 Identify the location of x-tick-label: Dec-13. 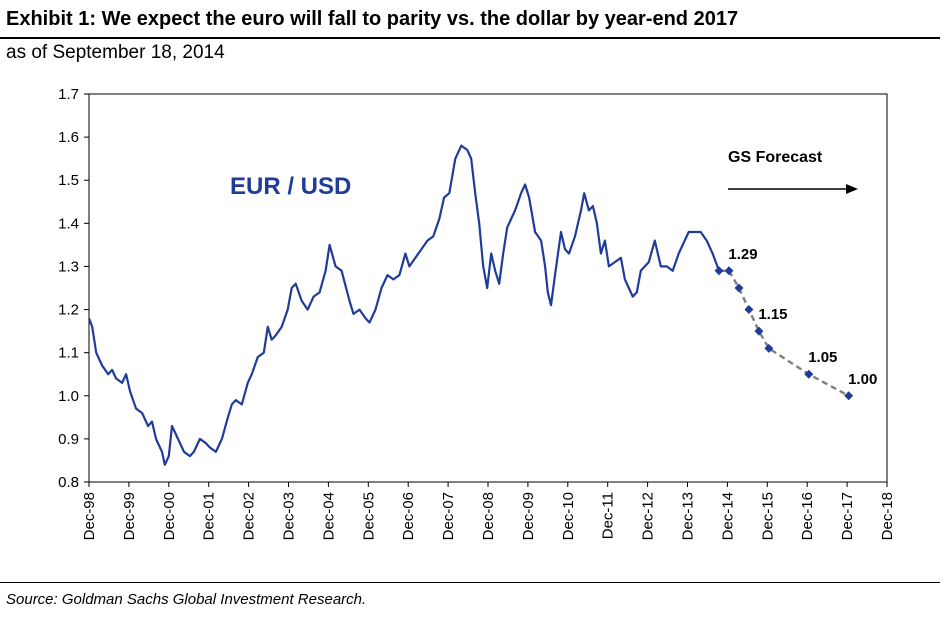
(688, 516).